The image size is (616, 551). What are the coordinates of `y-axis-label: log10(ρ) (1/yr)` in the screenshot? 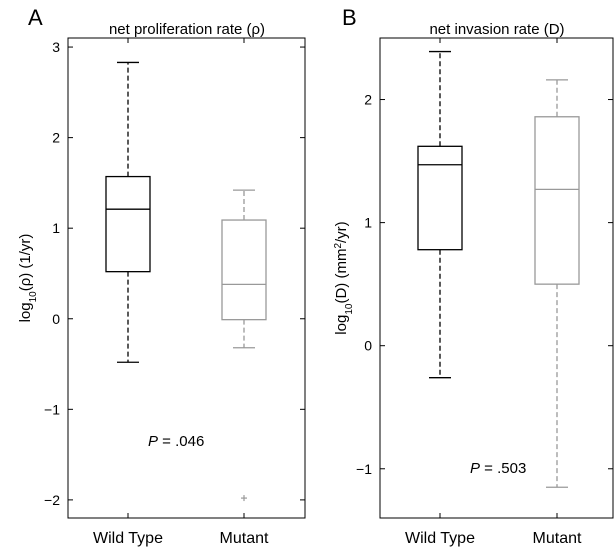 It's located at (28, 278).